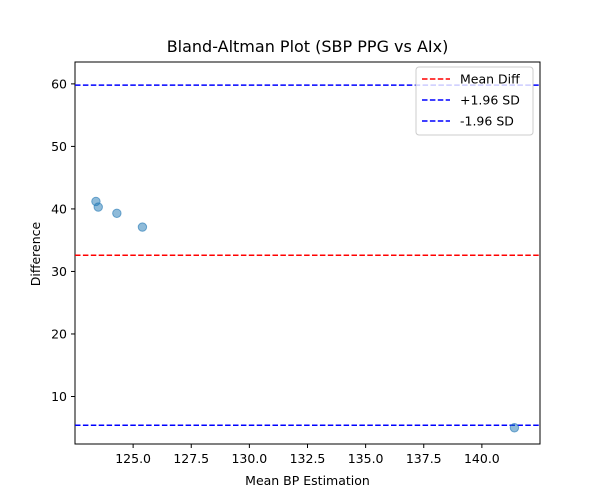 The height and width of the screenshot is (504, 600). Describe the element at coordinates (63, 240) in the screenshot. I see `y-axis: 10 20 30 40 50 60` at that location.